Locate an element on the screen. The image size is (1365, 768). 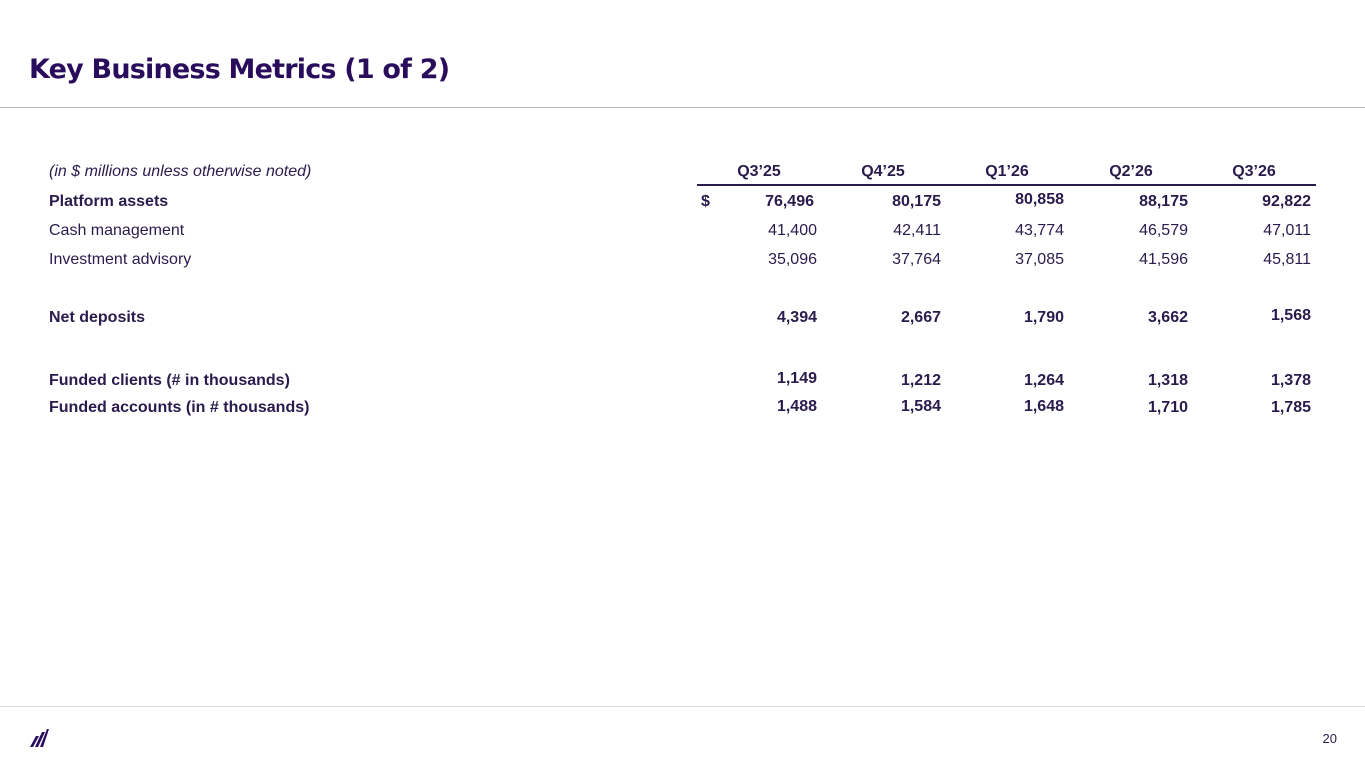
value-q3-25: 1,488 is located at coordinates (796, 406).